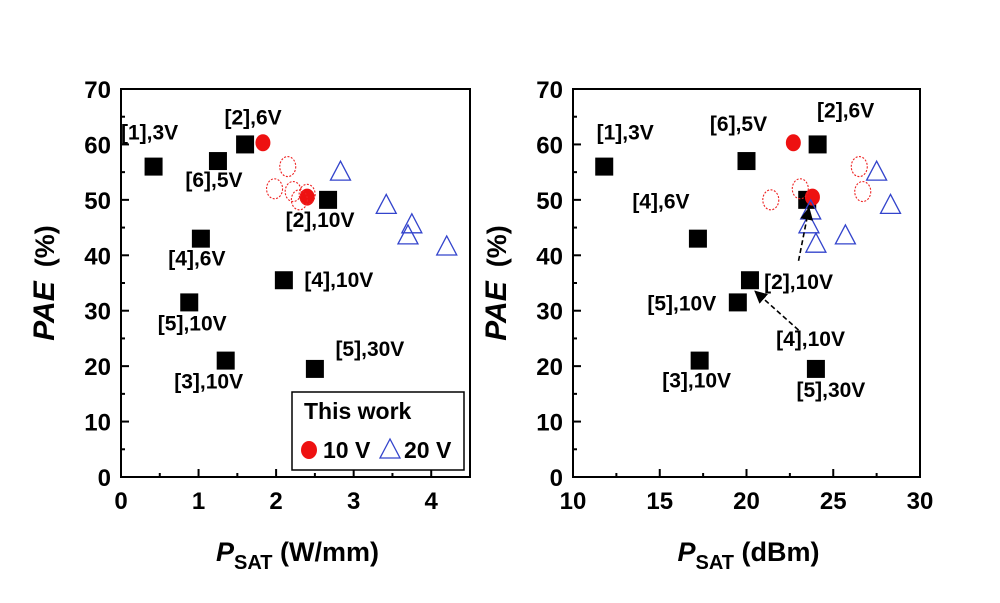  What do you see at coordinates (347, 450) in the screenshot?
I see `legend-label: 10 V` at bounding box center [347, 450].